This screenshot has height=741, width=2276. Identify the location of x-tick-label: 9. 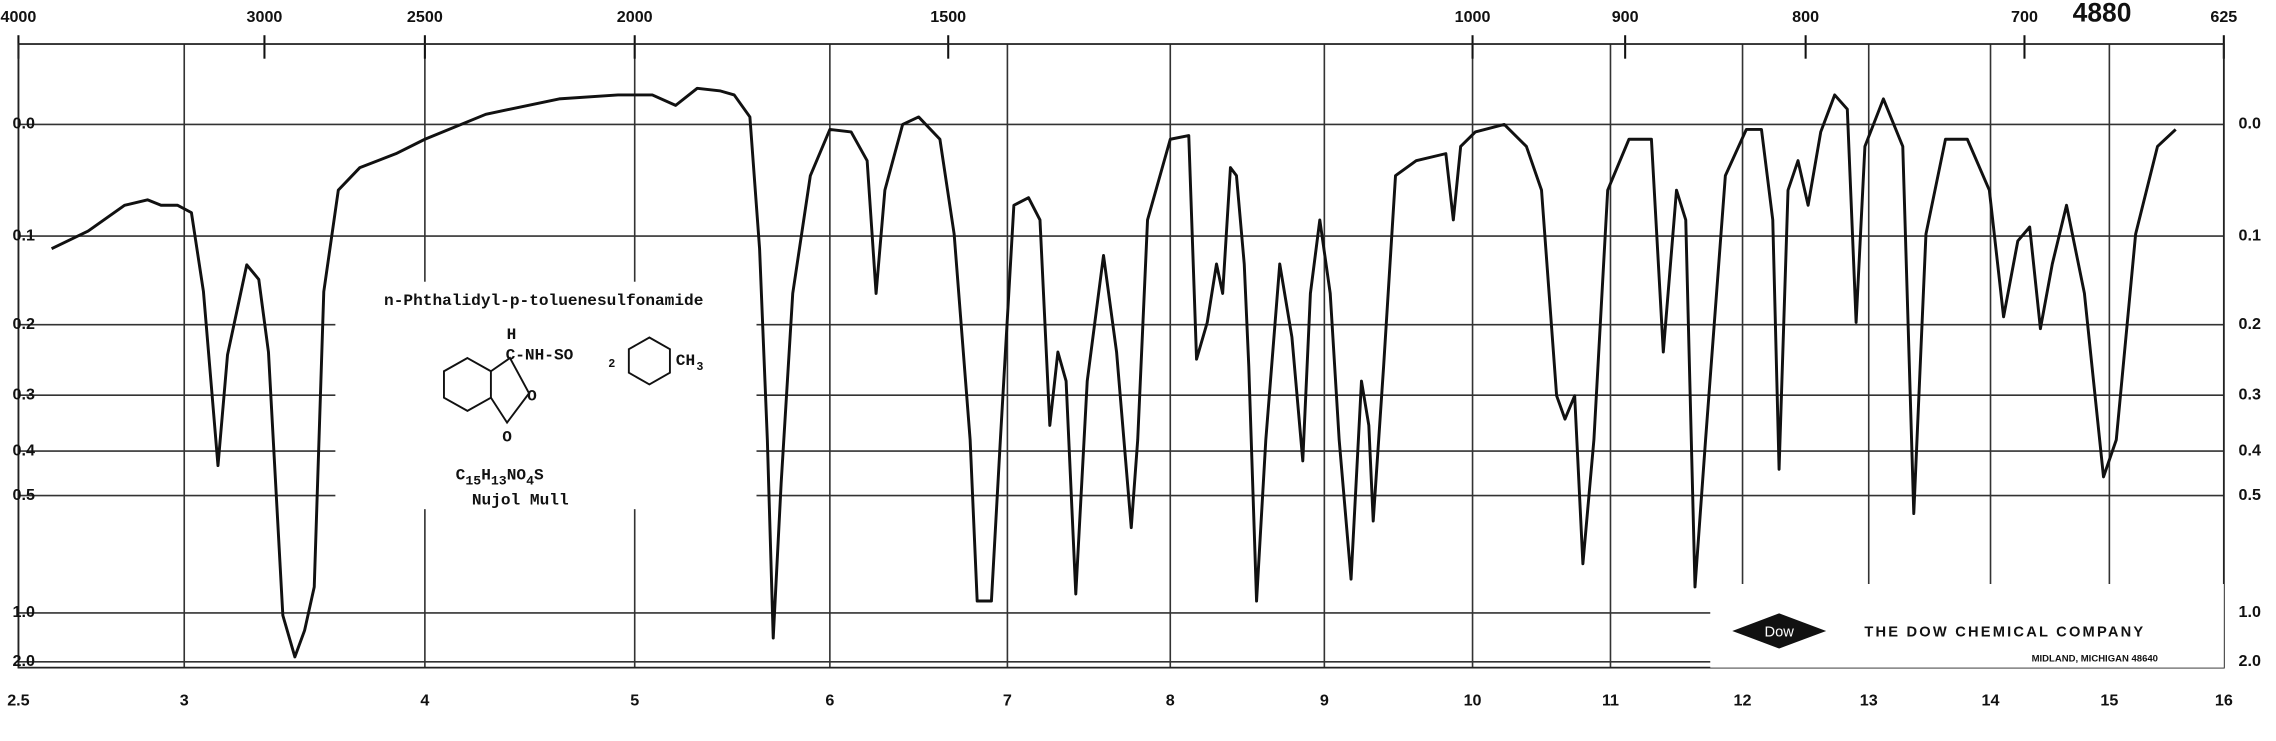
(1324, 701).